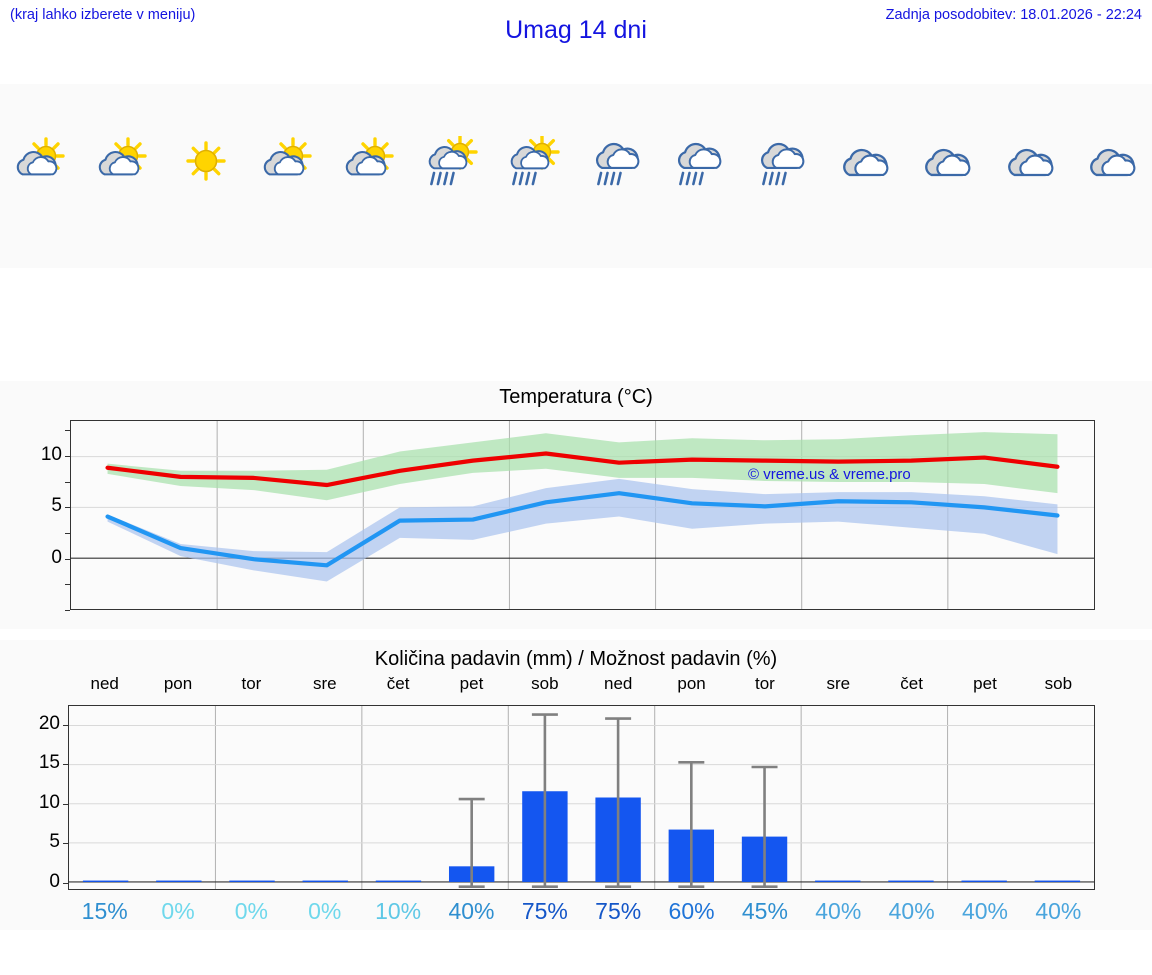  I want to click on precipitation-probability: 45%, so click(764, 911).